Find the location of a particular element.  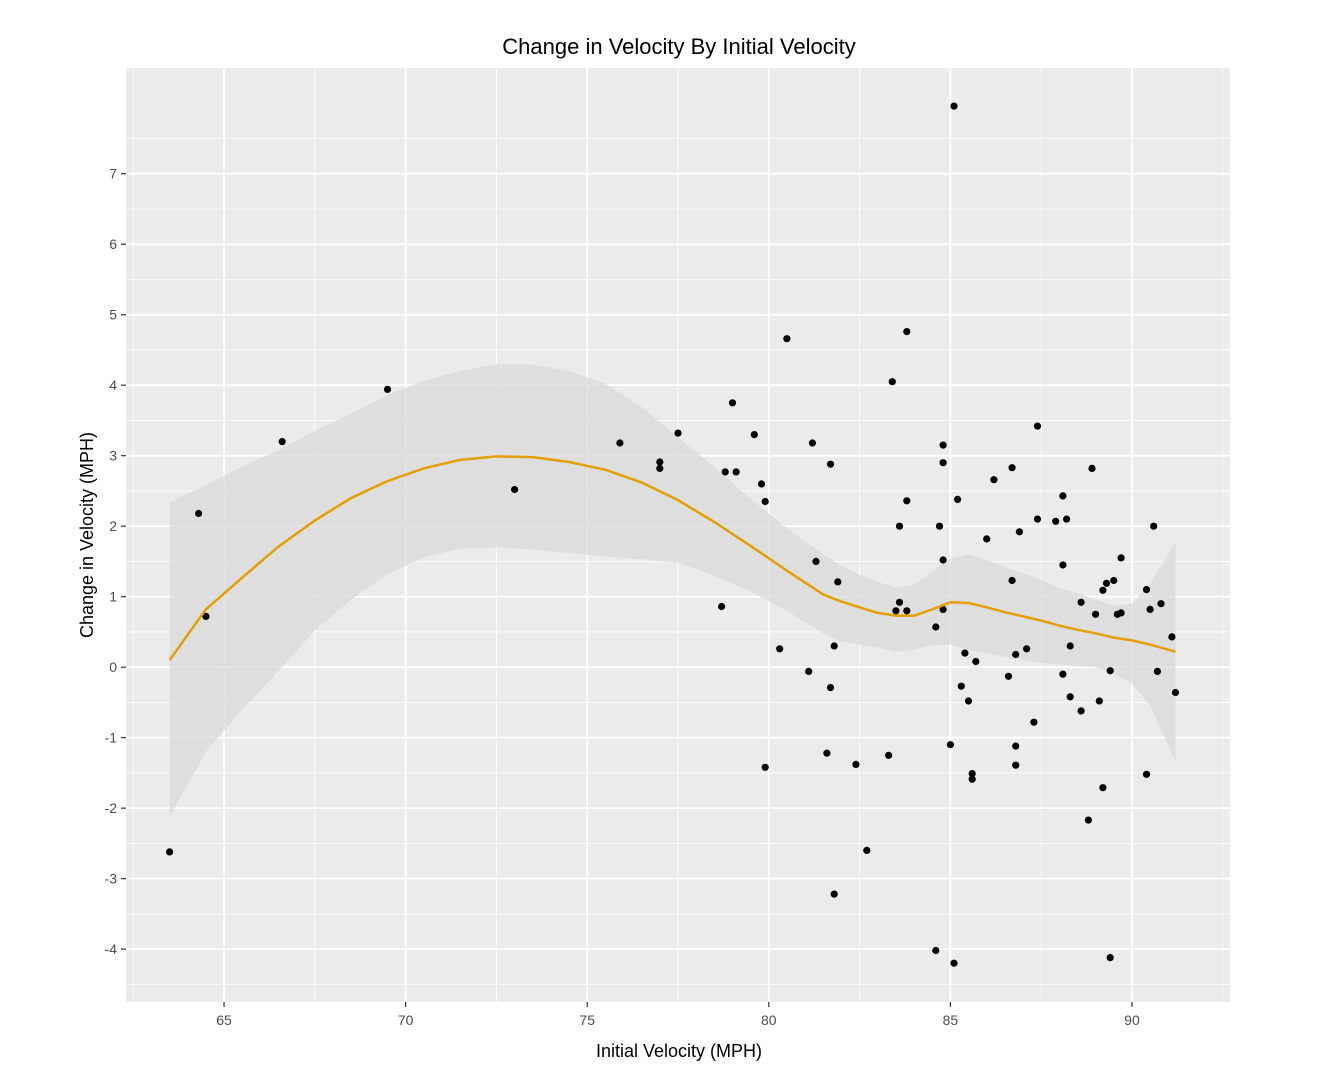

y-tick-label: 2 is located at coordinates (113, 526).